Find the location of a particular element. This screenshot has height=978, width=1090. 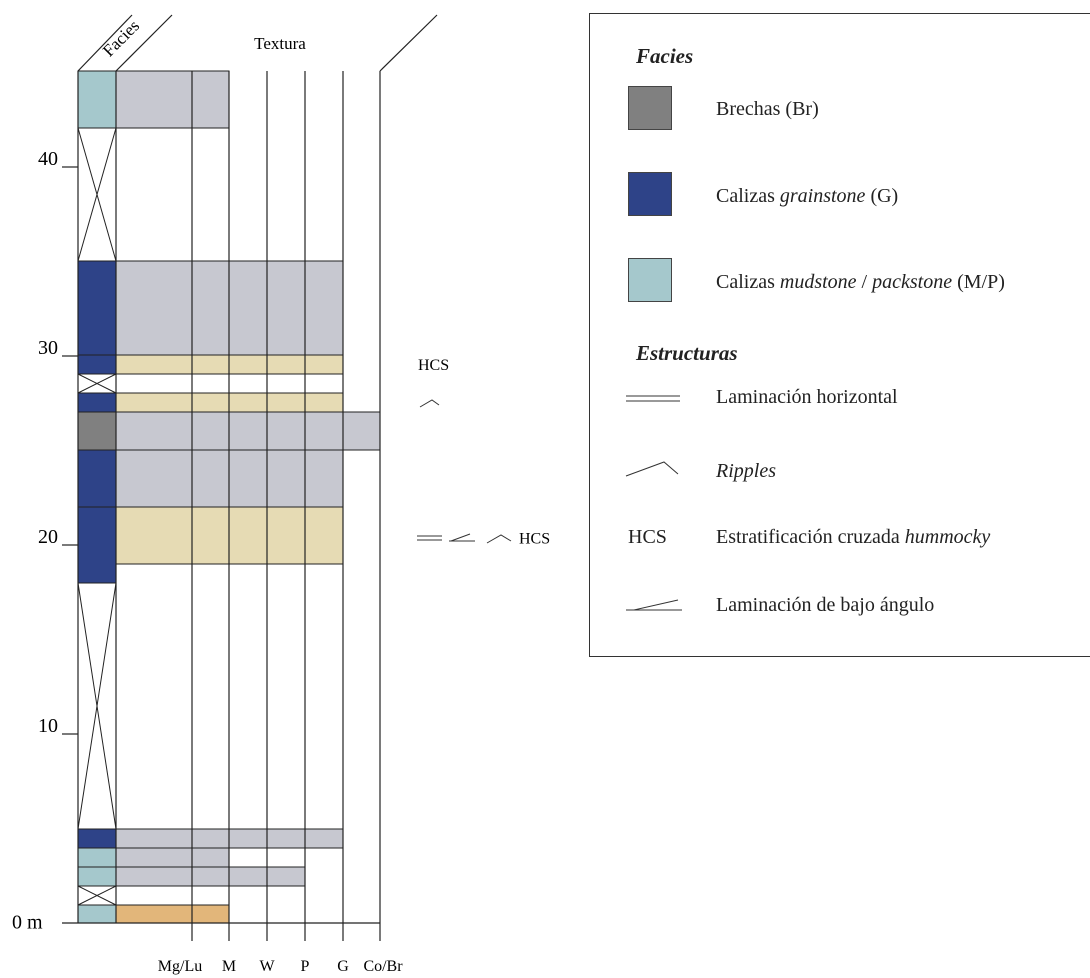

header-frame is located at coordinates (257, 43).